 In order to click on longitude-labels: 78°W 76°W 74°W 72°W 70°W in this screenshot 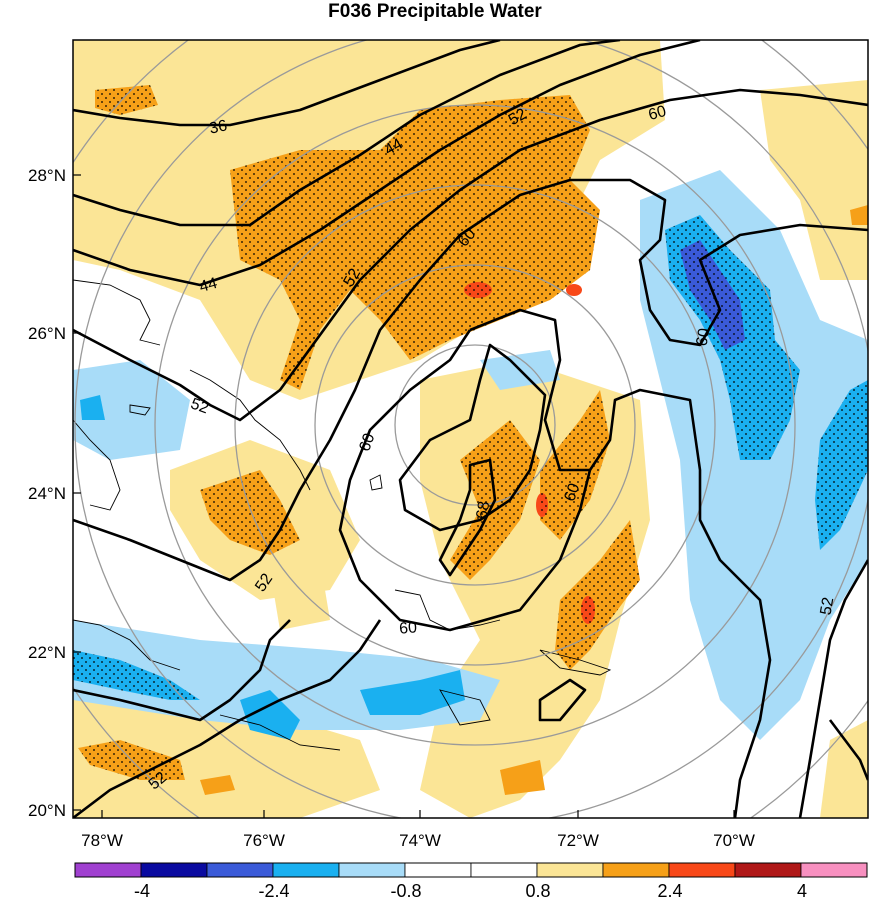, I will do `click(418, 840)`.